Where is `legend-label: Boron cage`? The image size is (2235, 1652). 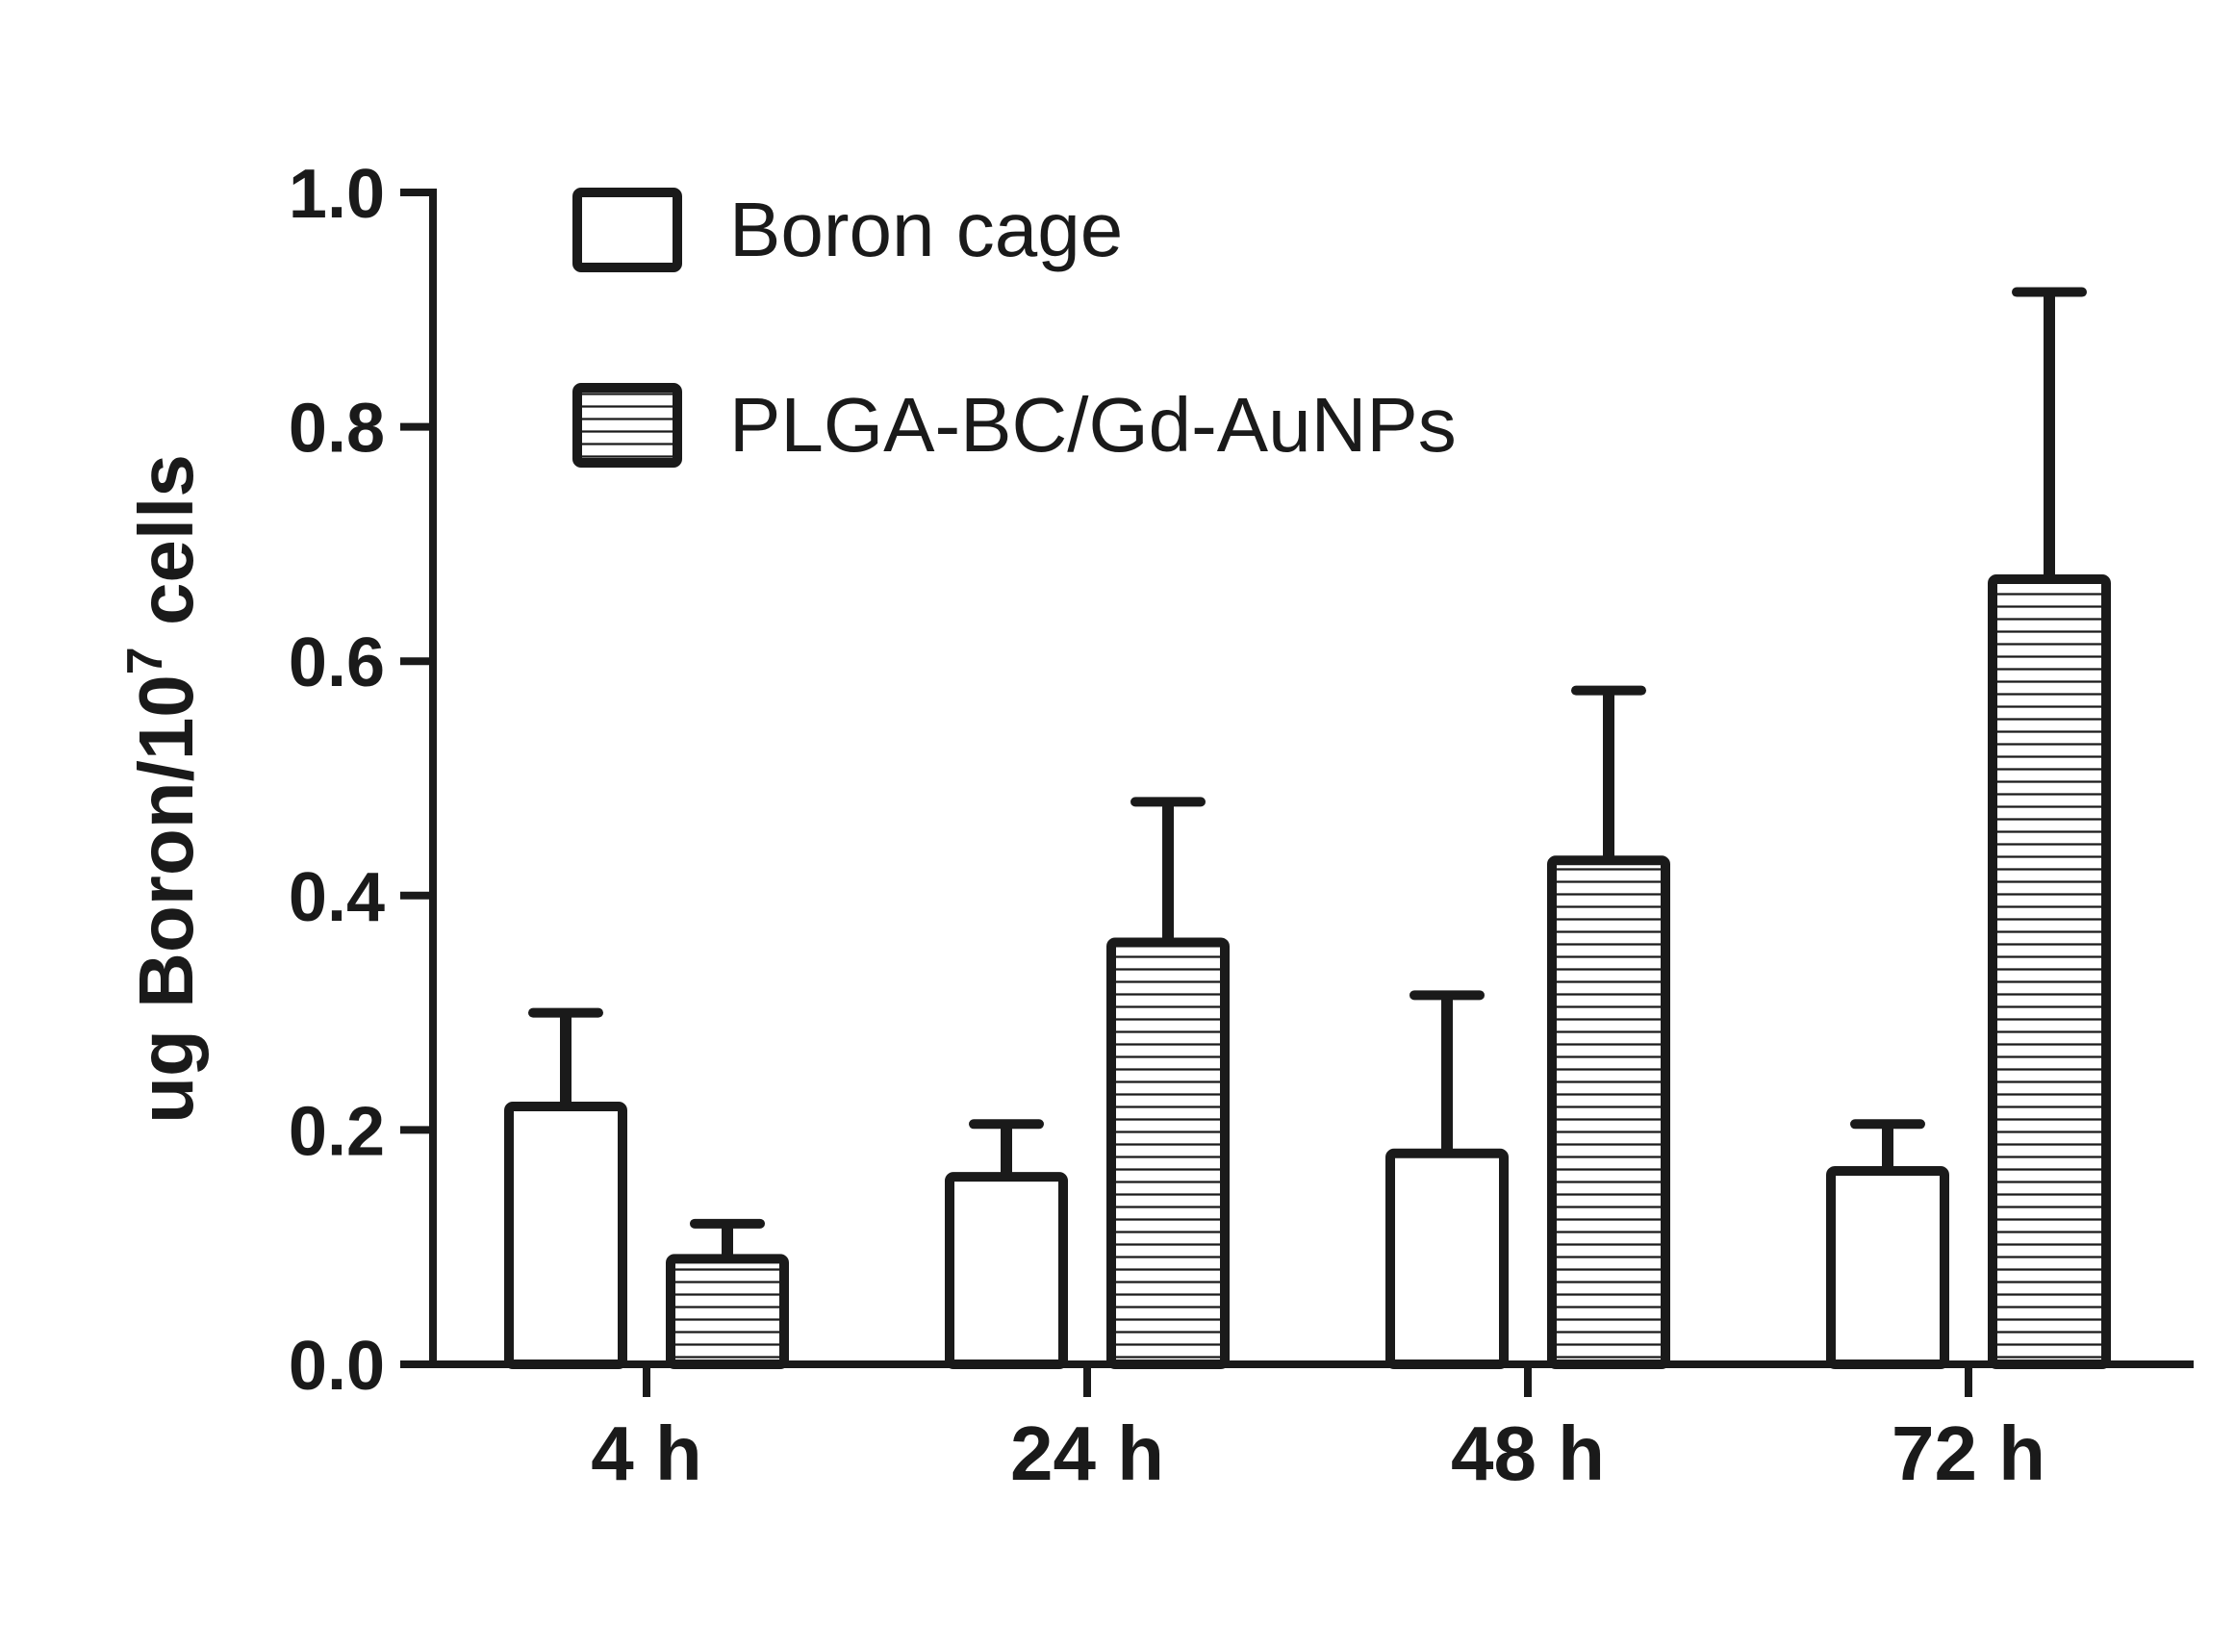
legend-label: Boron cage is located at coordinates (926, 229).